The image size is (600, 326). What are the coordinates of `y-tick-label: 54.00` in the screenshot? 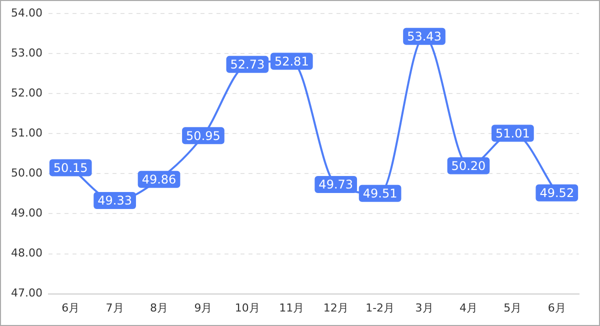 It's located at (26, 13).